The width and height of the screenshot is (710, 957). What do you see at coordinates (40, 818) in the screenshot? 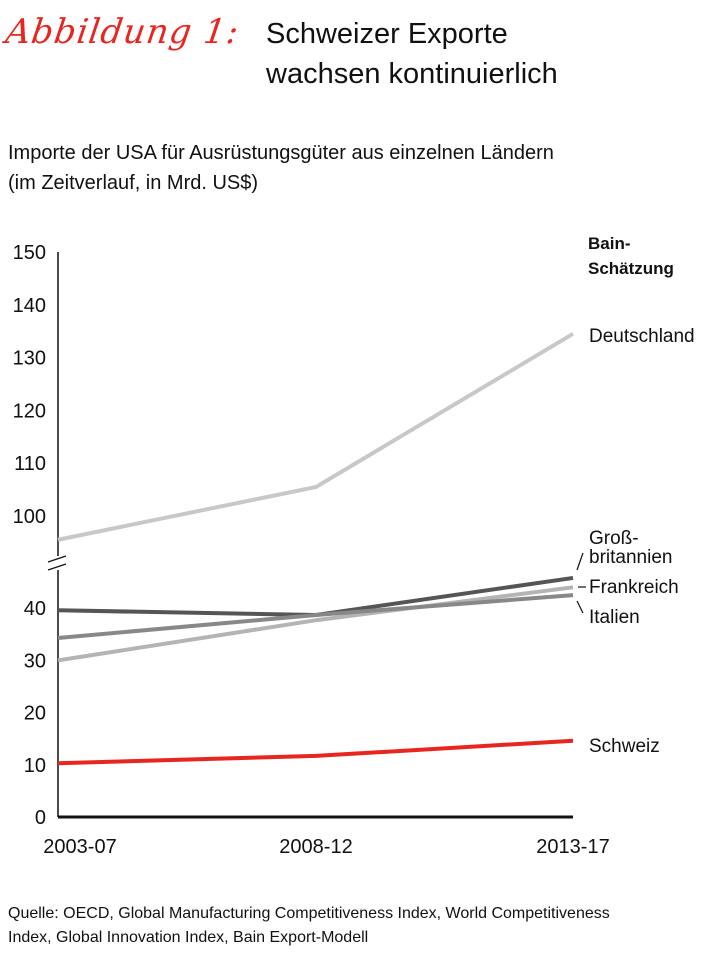
I see `y-tick-label: 0` at bounding box center [40, 818].